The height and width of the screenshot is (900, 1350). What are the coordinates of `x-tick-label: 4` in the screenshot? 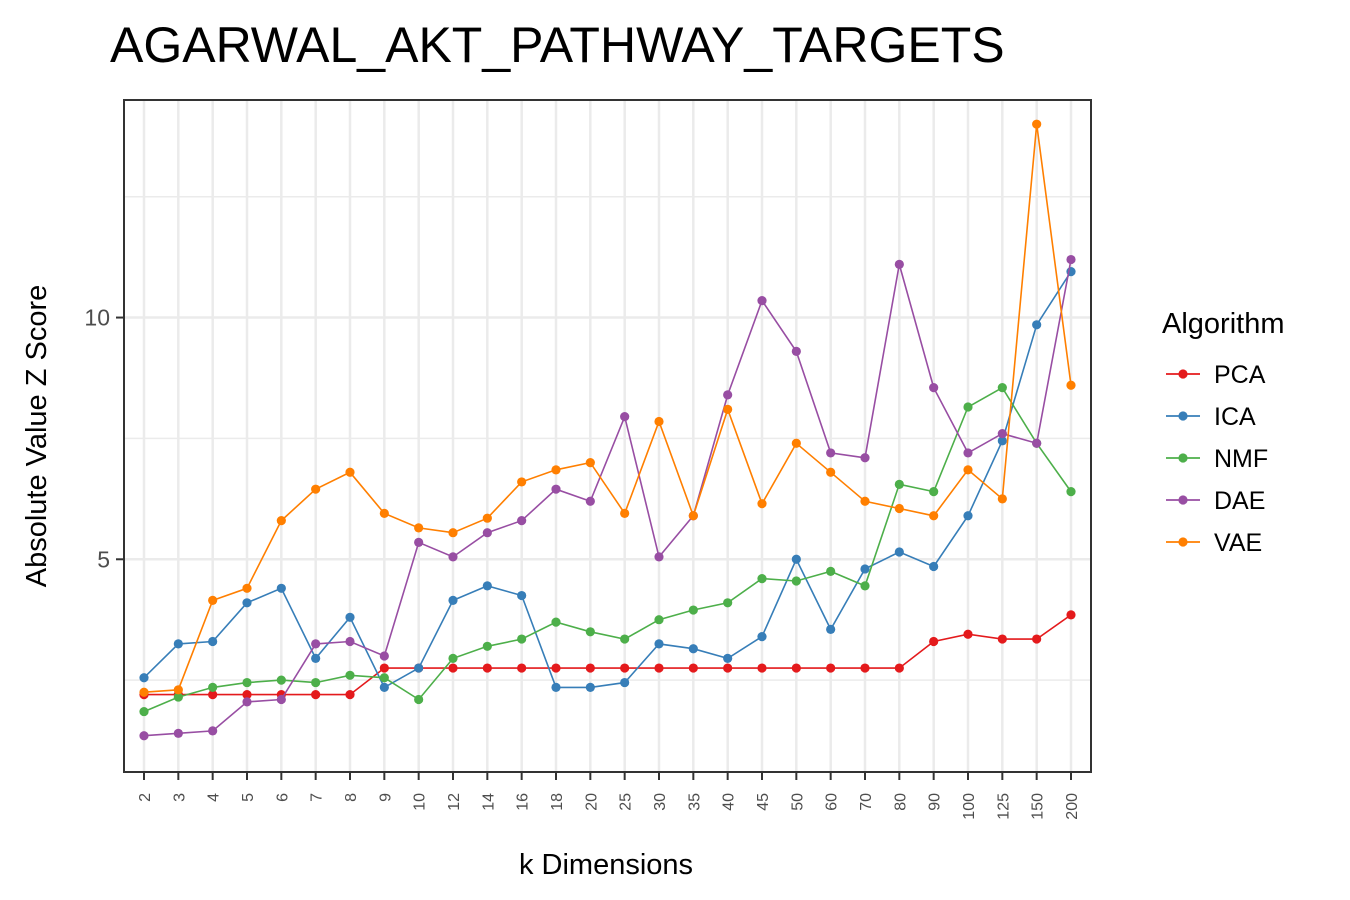 It's located at (214, 797).